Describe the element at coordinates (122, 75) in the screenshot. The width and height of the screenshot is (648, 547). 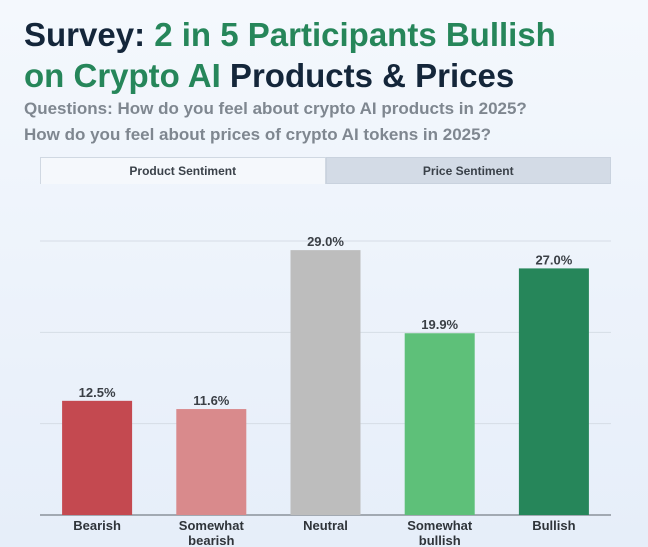
I see `title-highlight-2: on Crypto AI` at that location.